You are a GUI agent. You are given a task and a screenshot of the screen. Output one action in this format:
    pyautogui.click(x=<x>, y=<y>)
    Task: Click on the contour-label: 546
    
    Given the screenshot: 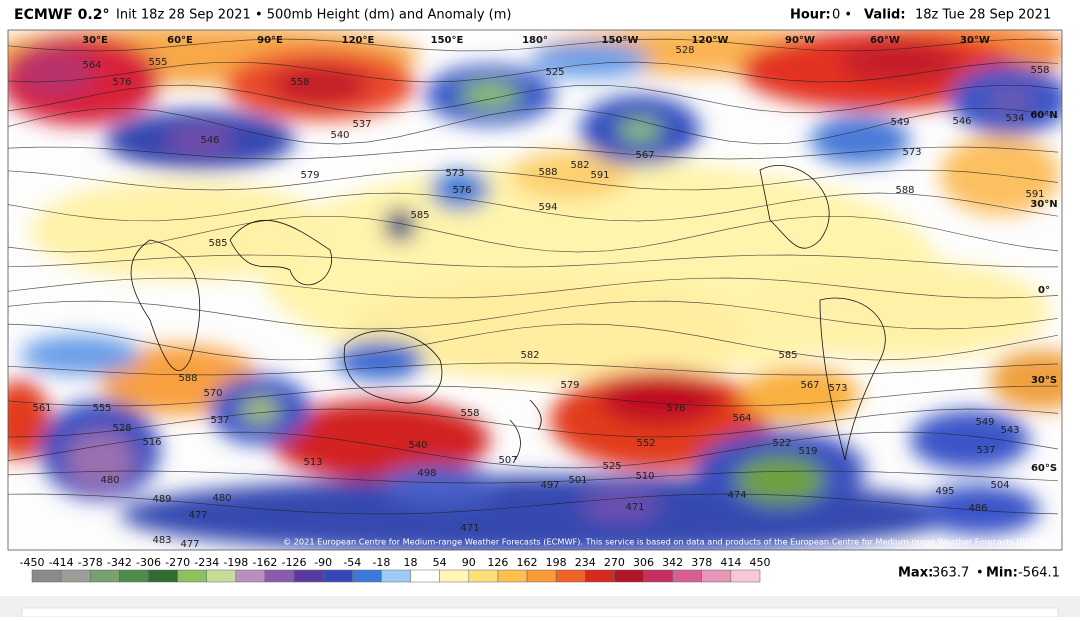 What is the action you would take?
    pyautogui.click(x=961, y=121)
    